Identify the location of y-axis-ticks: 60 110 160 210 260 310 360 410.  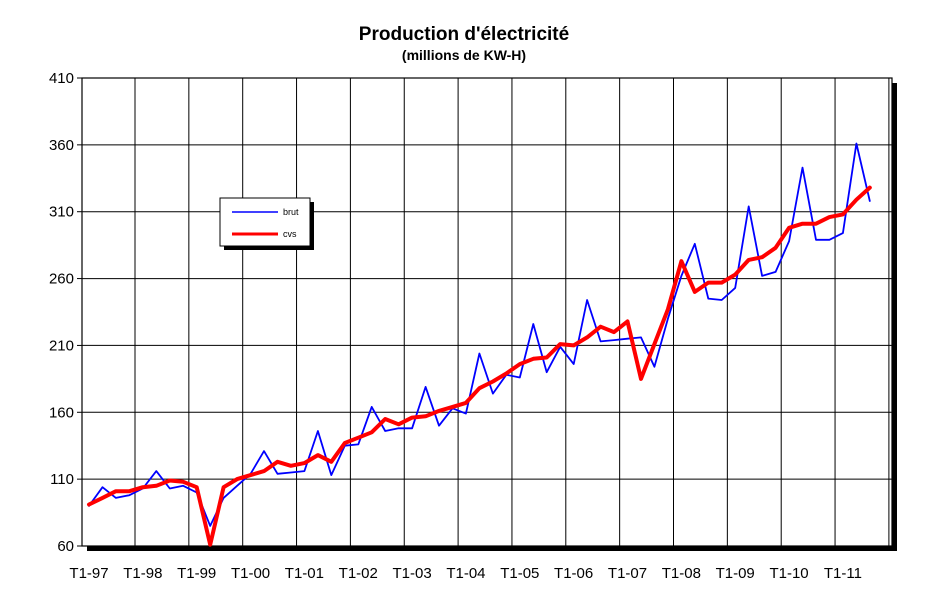
(65, 312).